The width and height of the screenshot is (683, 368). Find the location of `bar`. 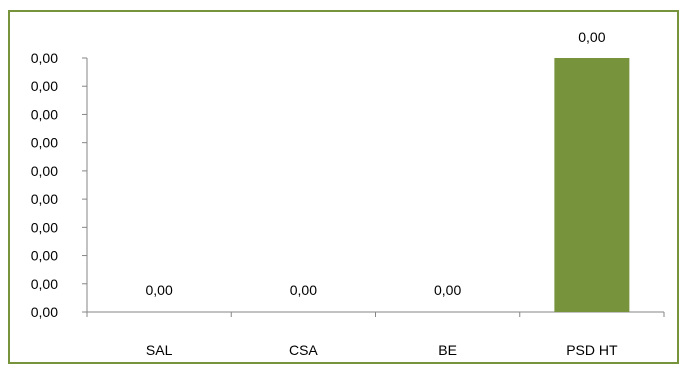

bar is located at coordinates (592, 185).